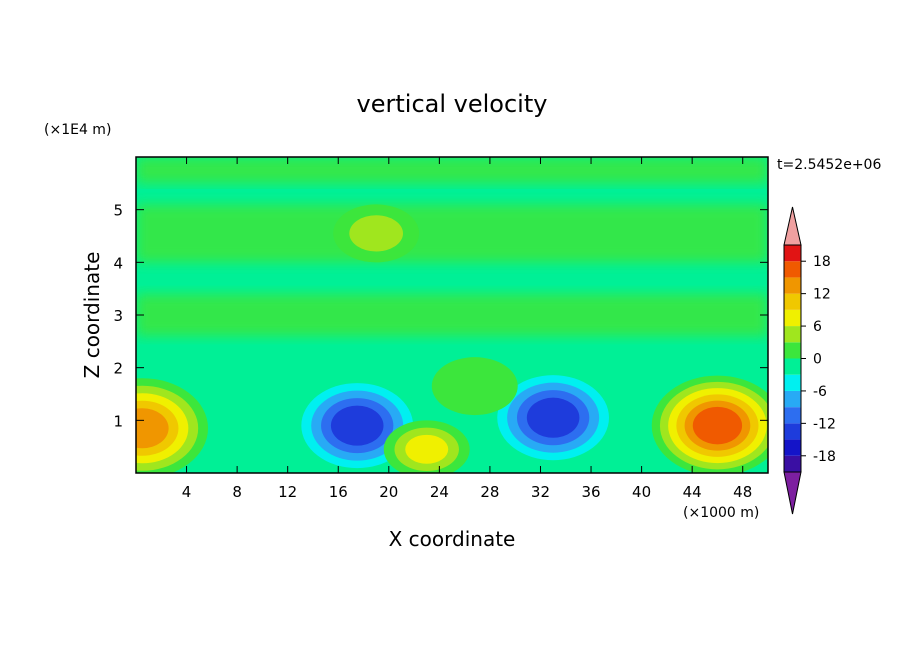  What do you see at coordinates (118, 369) in the screenshot?
I see `y-tick-label: 2` at bounding box center [118, 369].